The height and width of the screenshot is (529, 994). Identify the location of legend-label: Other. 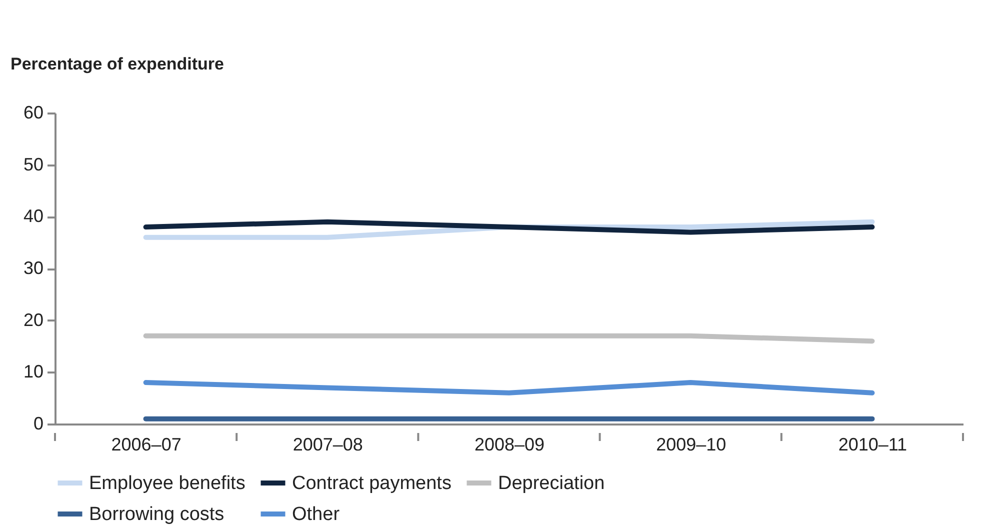
(316, 514).